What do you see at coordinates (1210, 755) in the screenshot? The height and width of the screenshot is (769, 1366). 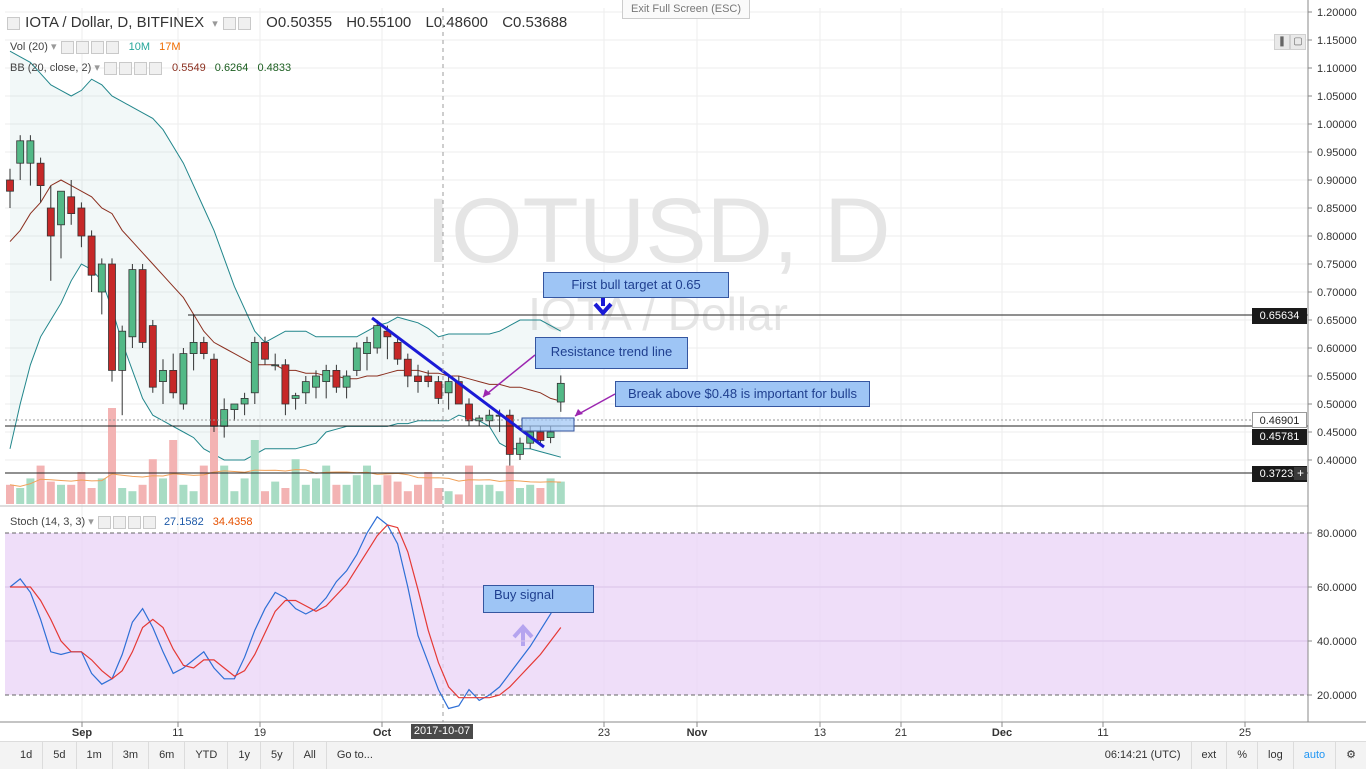 I see `ext-toggle: ext` at bounding box center [1210, 755].